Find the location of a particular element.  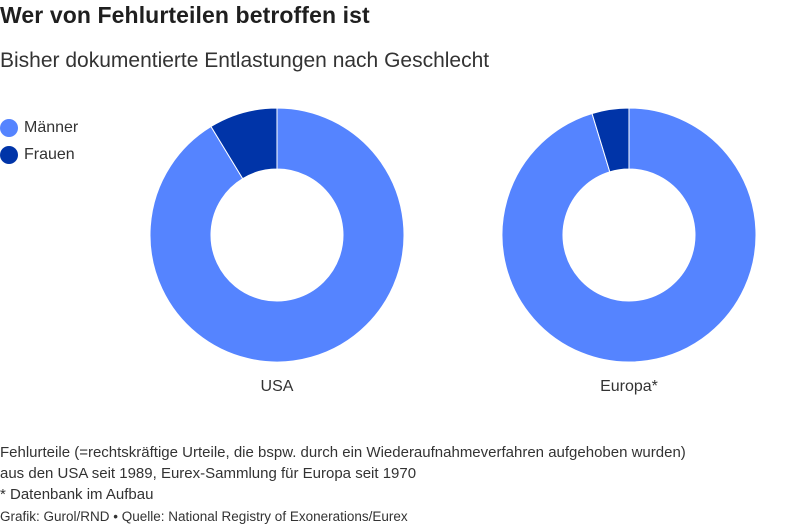

note-line-3: * Datenbank im Aufbau is located at coordinates (77, 494).